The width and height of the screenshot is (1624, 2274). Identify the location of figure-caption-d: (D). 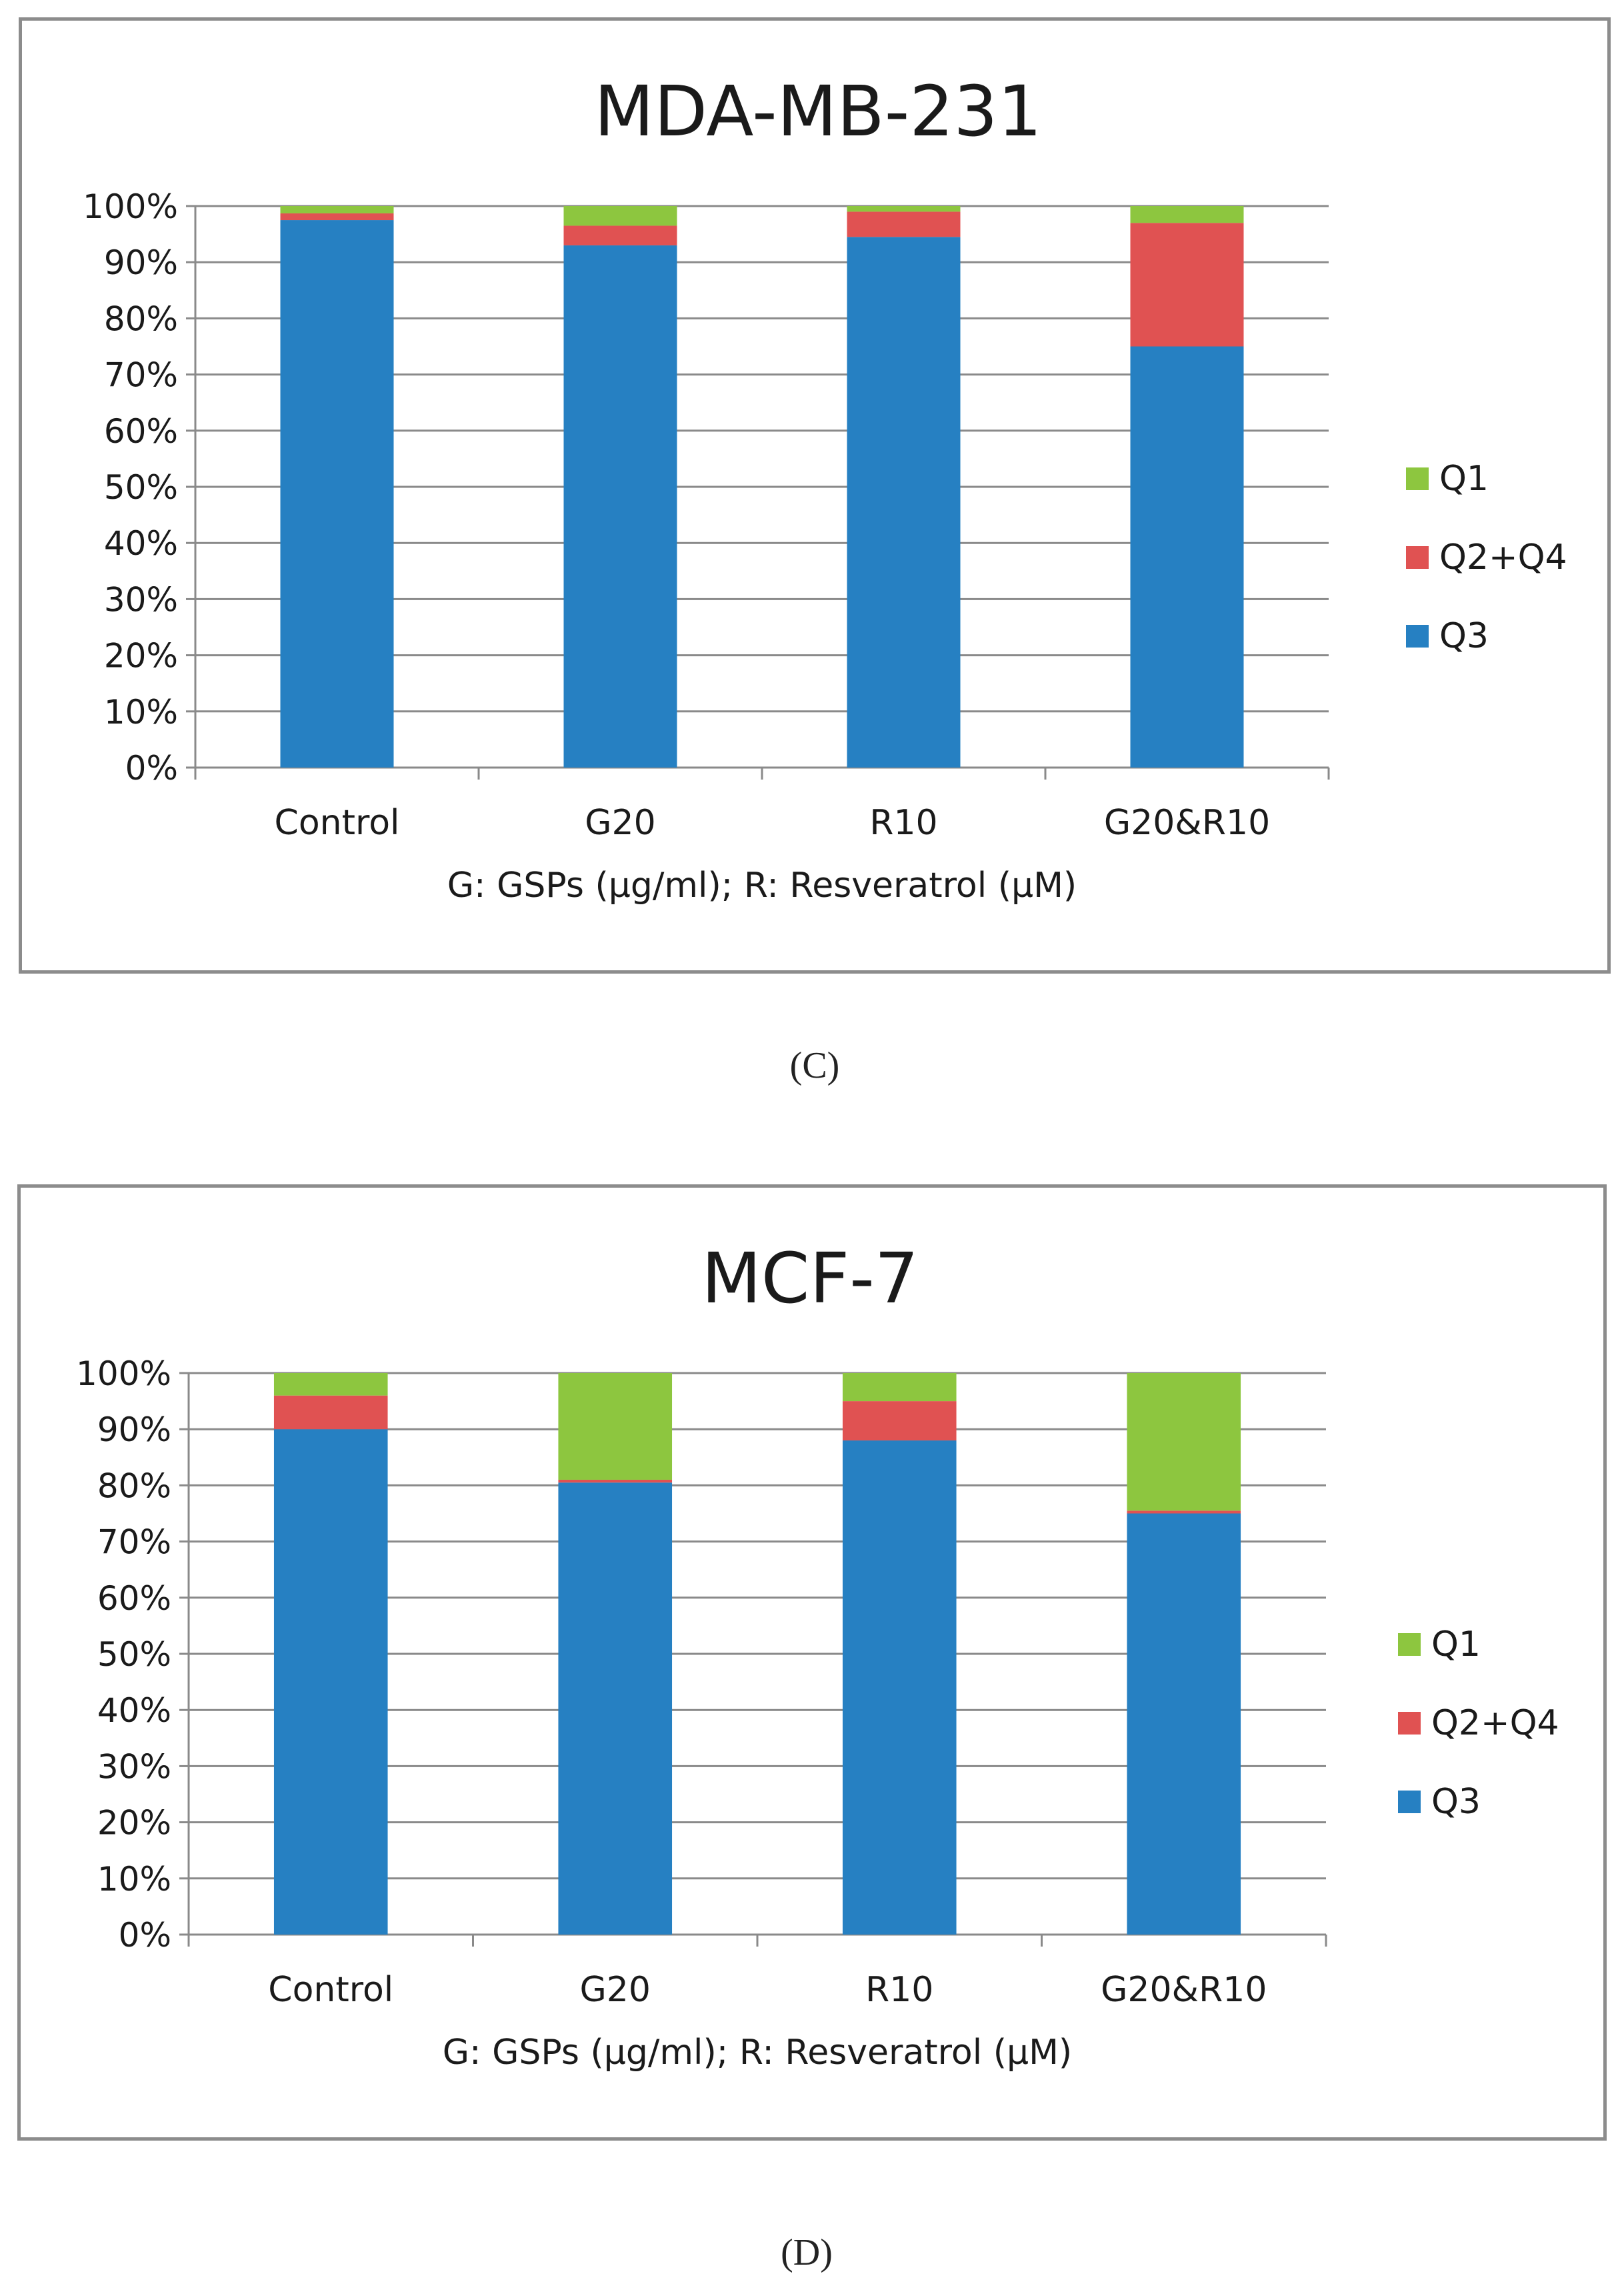
(807, 2252).